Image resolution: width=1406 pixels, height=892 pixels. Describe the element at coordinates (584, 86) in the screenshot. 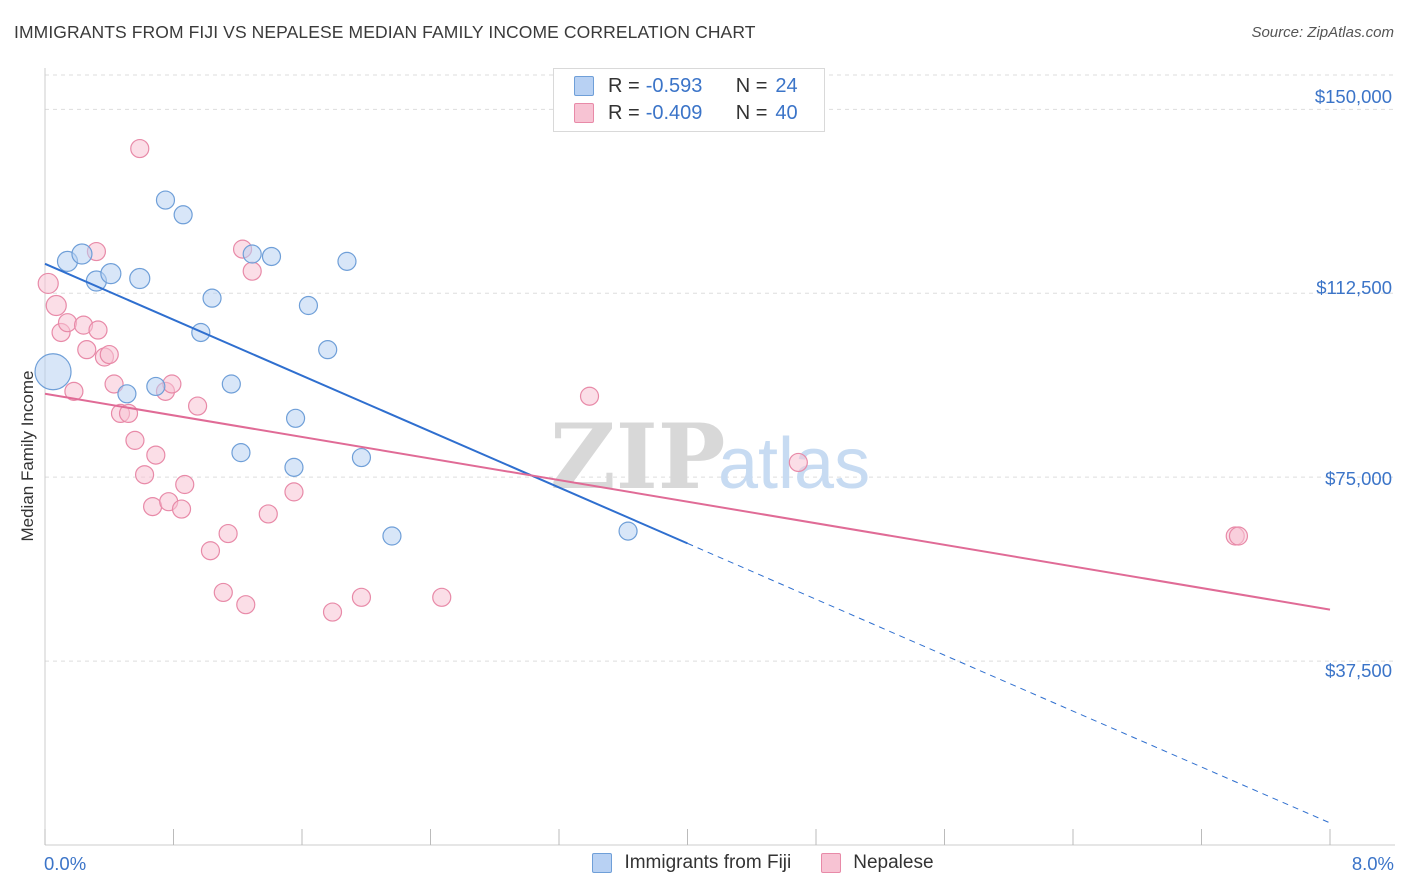

I see `fiji-swatch` at that location.